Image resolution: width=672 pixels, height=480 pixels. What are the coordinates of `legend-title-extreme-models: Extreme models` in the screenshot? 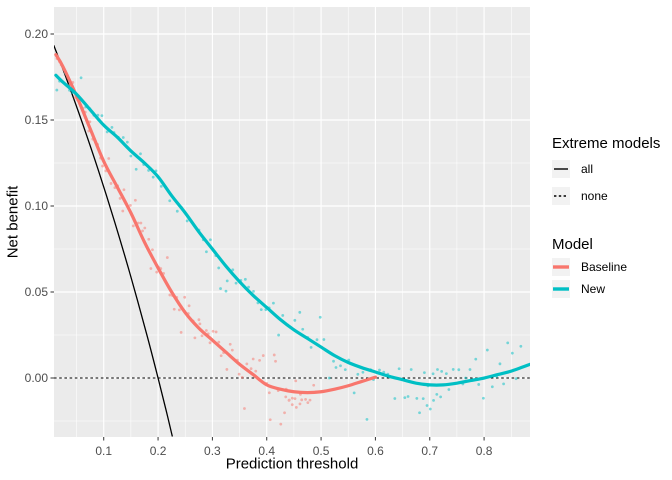 It's located at (606, 143).